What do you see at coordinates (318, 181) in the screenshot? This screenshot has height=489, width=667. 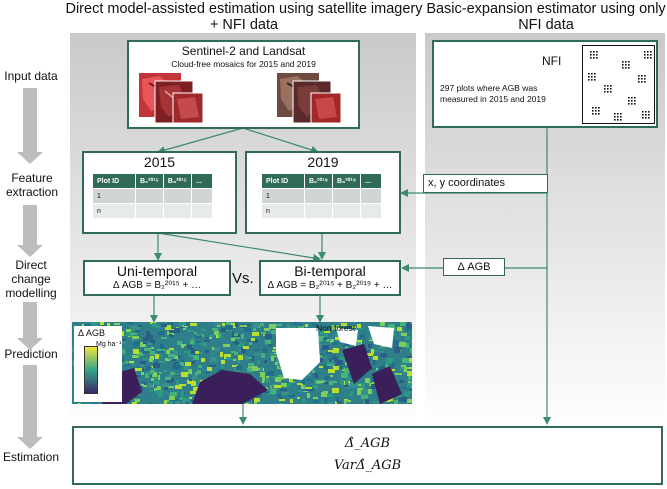 I see `table-2019-header-b2: B₂²⁰¹⁹` at bounding box center [318, 181].